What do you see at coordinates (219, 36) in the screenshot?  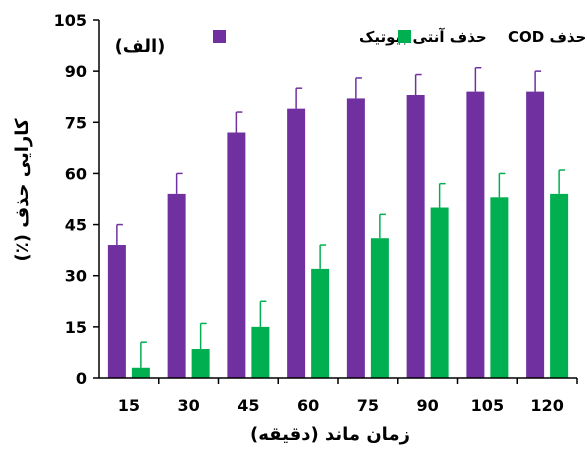 I see `legend-swatch-antibiotic` at bounding box center [219, 36].